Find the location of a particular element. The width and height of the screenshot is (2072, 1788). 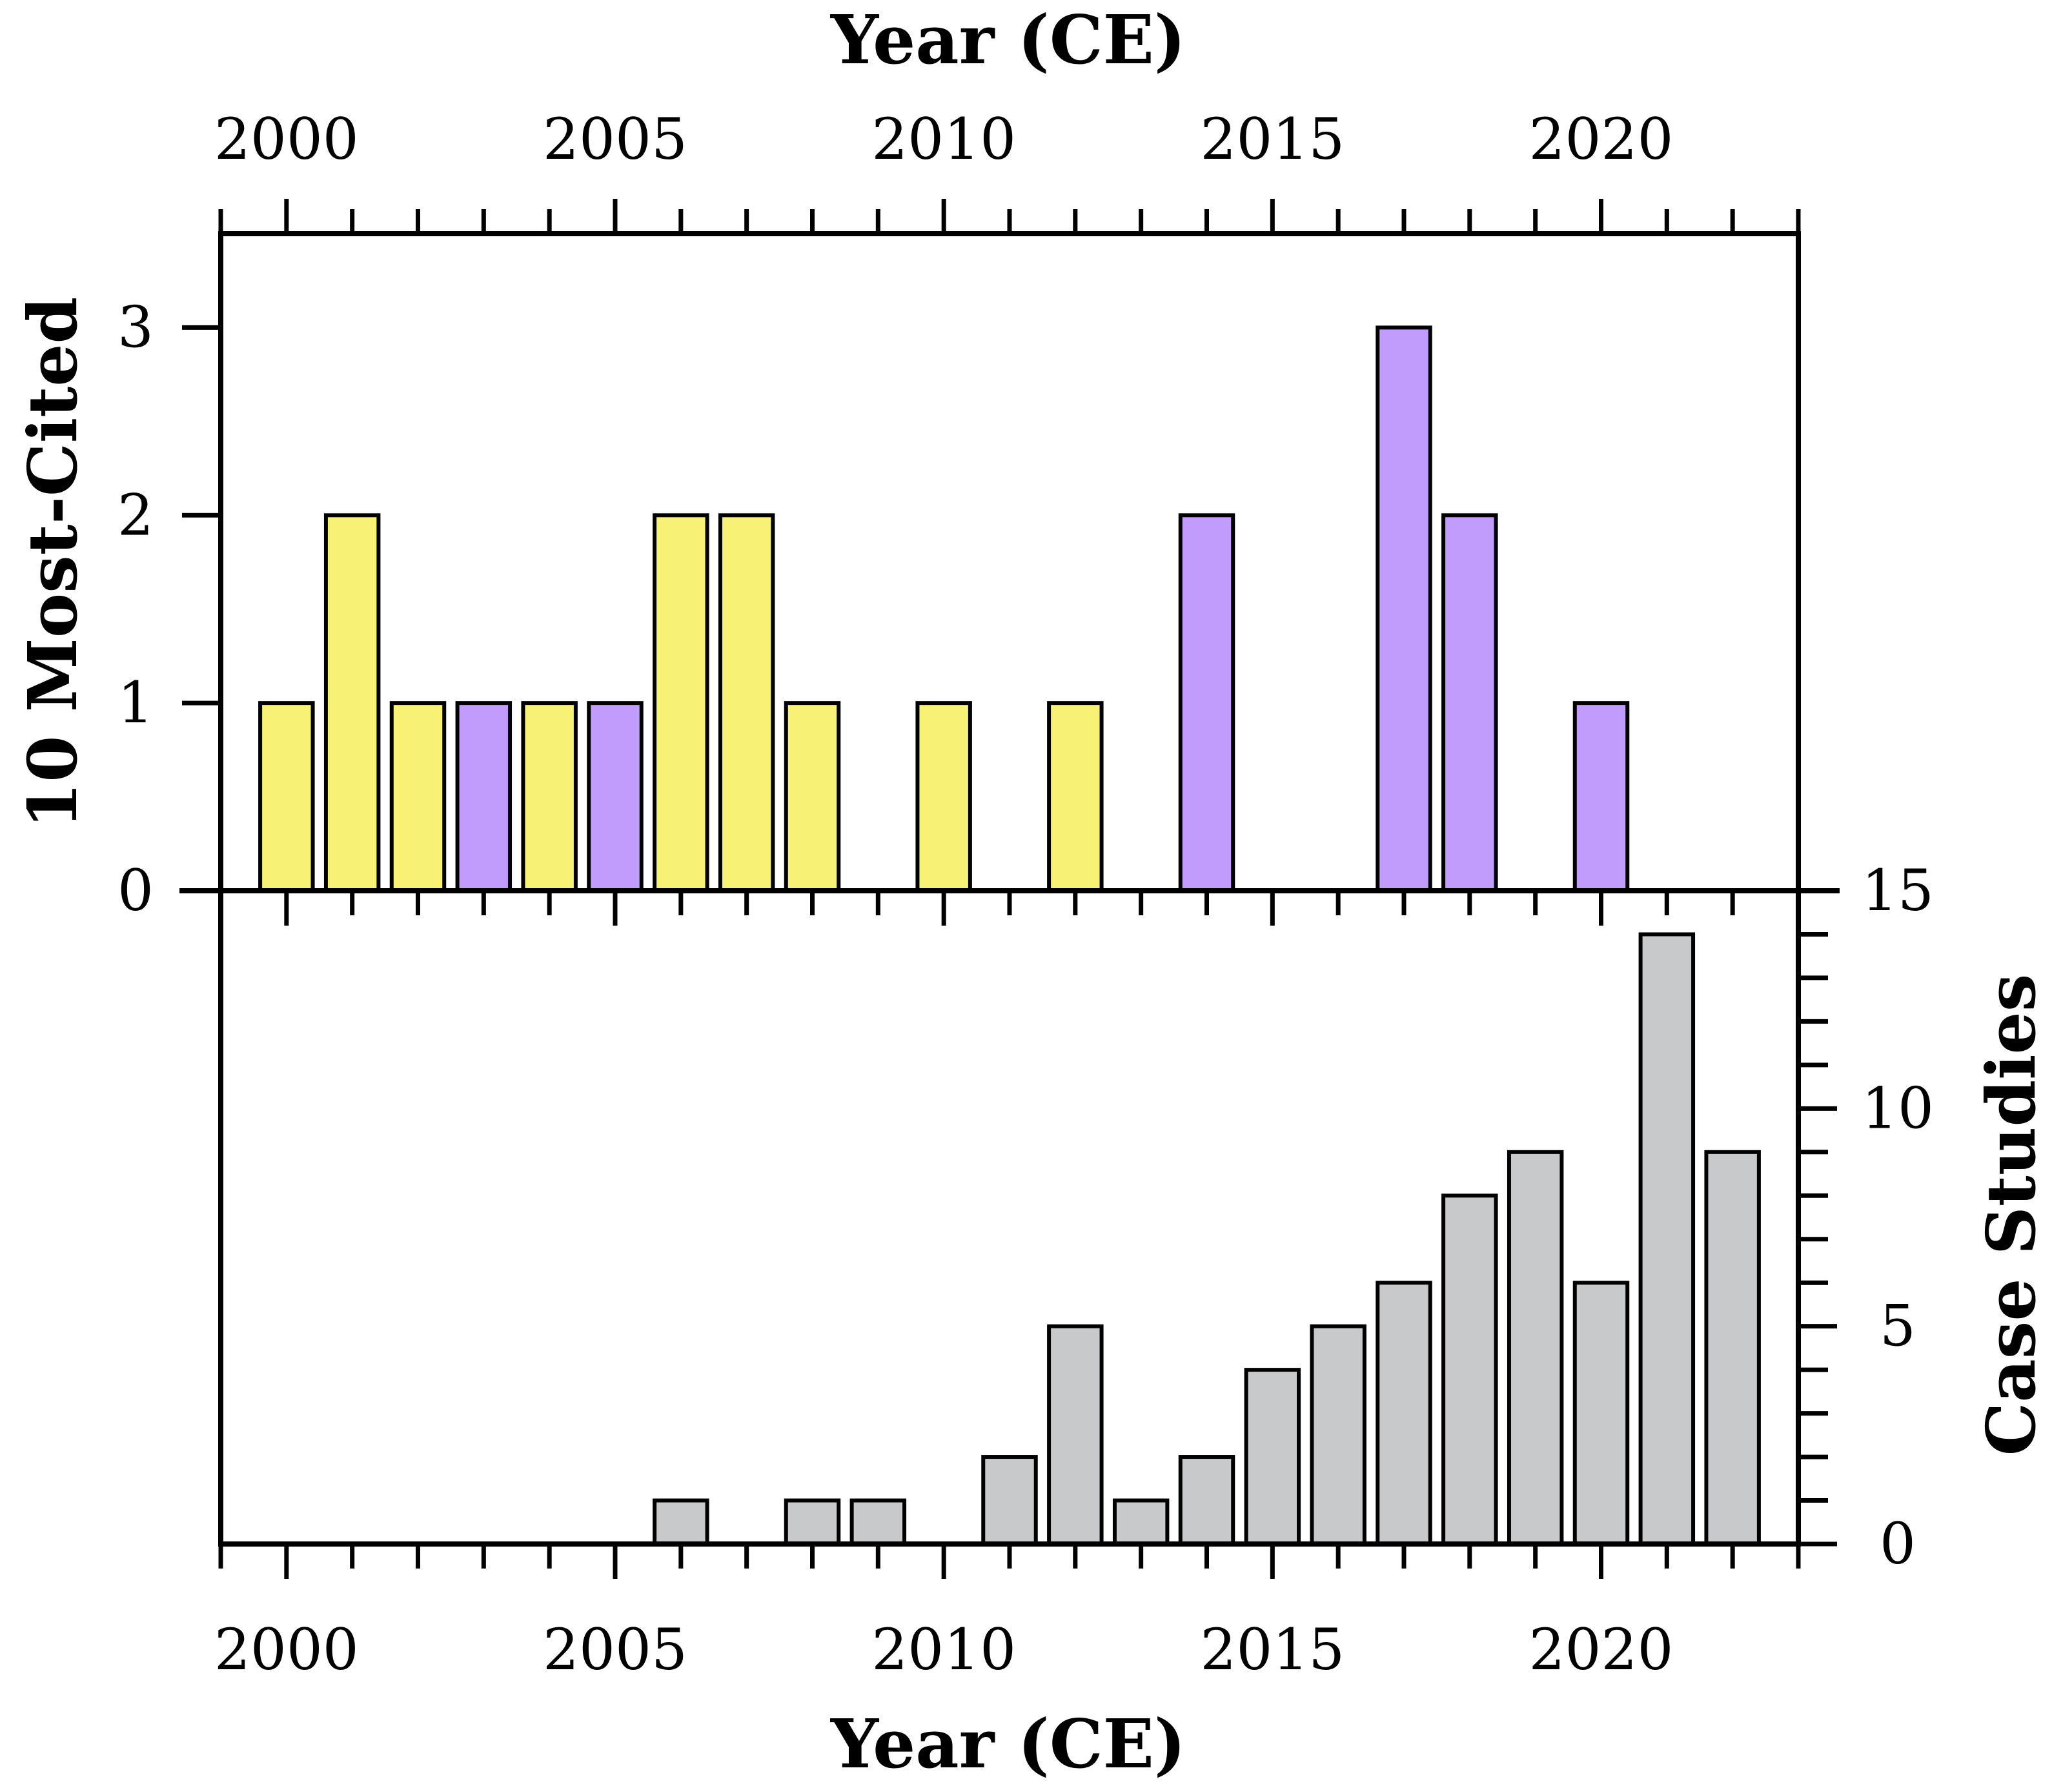

top-bar-2014 is located at coordinates (1206, 703).